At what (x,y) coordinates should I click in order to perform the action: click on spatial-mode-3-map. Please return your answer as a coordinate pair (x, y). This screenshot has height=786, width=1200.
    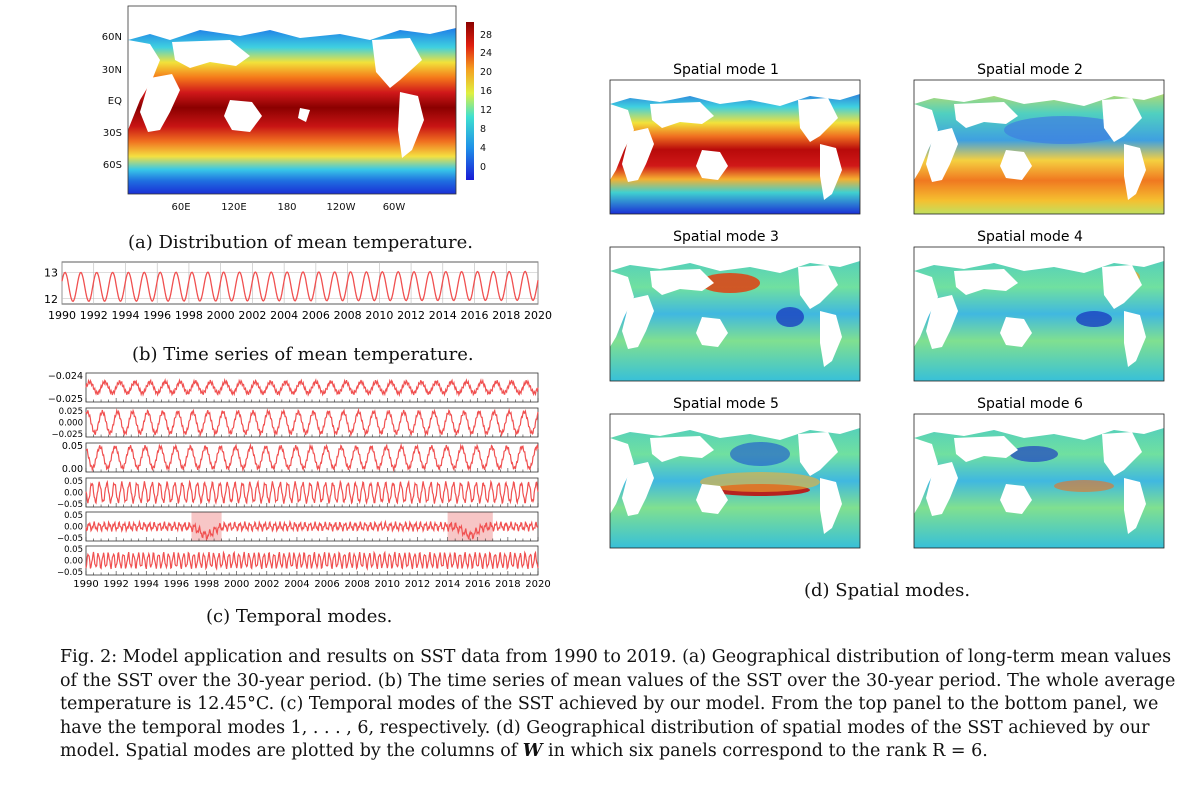
    Looking at the image, I should click on (735, 314).